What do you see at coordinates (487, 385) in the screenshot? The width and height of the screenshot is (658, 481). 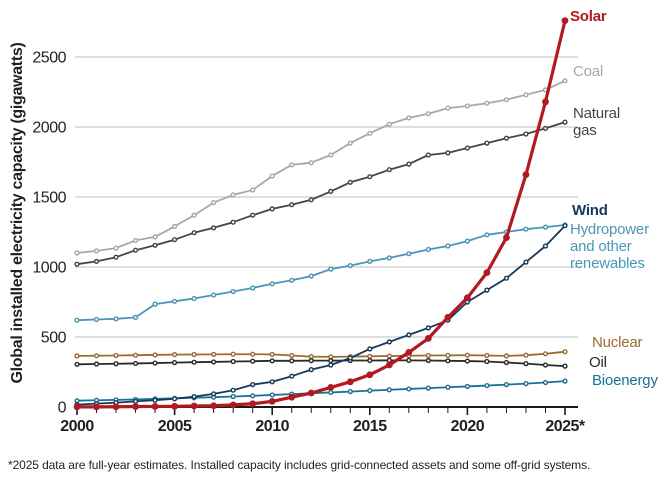 I see `series-point-bioenergy-2021` at bounding box center [487, 385].